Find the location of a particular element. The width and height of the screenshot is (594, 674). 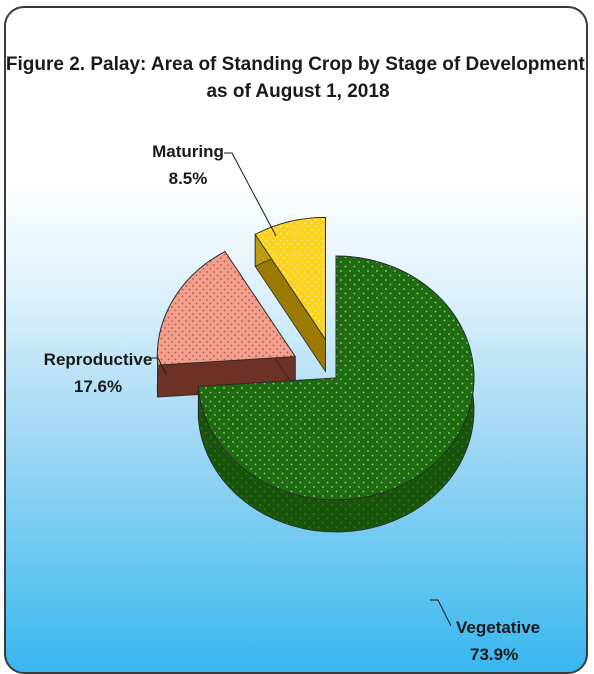

pie-slice-reproductive is located at coordinates (226, 324).